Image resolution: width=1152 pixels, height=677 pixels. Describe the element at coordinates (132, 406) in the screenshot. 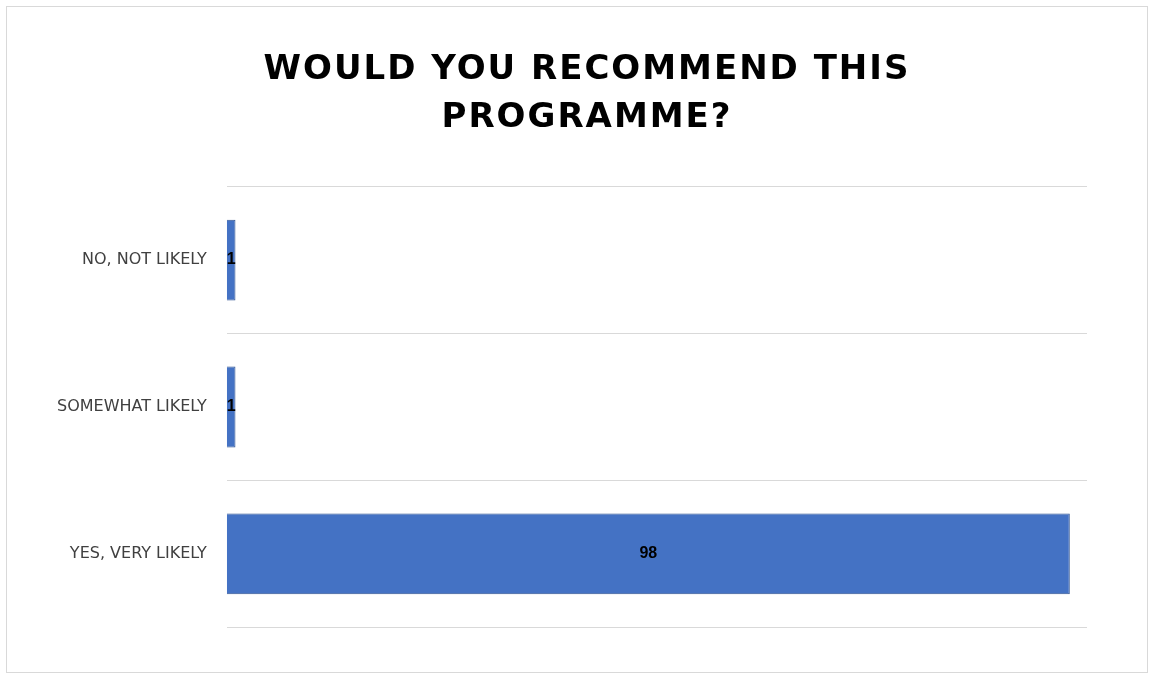

I see `y-tick-label: SOMEWHAT LIKELY` at that location.